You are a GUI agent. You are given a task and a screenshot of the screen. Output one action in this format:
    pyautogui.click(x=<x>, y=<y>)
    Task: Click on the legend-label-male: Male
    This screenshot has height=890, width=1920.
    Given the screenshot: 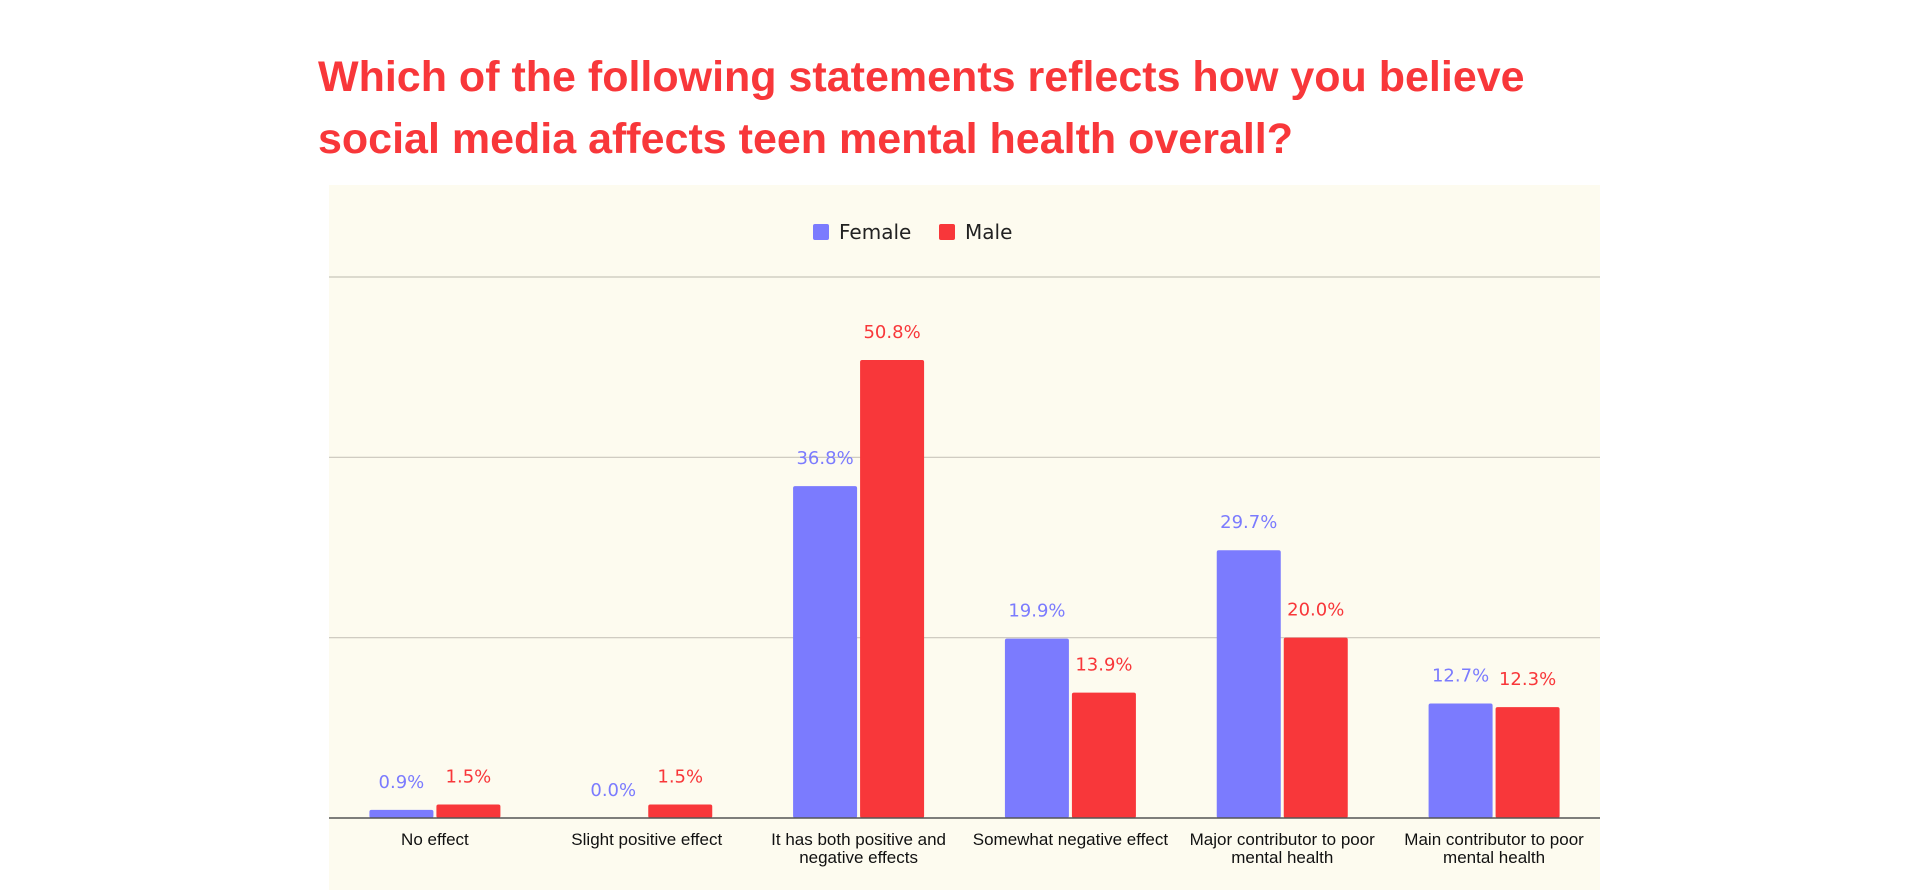 What is the action you would take?
    pyautogui.click(x=988, y=232)
    